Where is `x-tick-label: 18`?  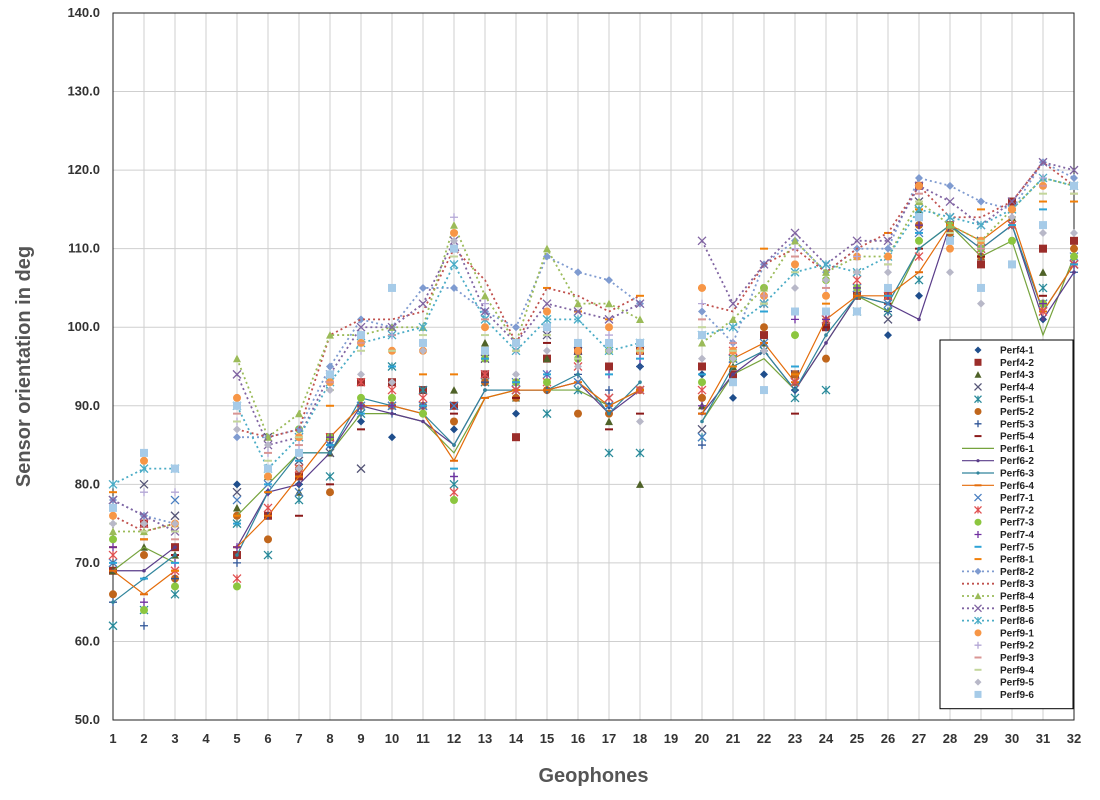
x-tick-label: 18 is located at coordinates (640, 738).